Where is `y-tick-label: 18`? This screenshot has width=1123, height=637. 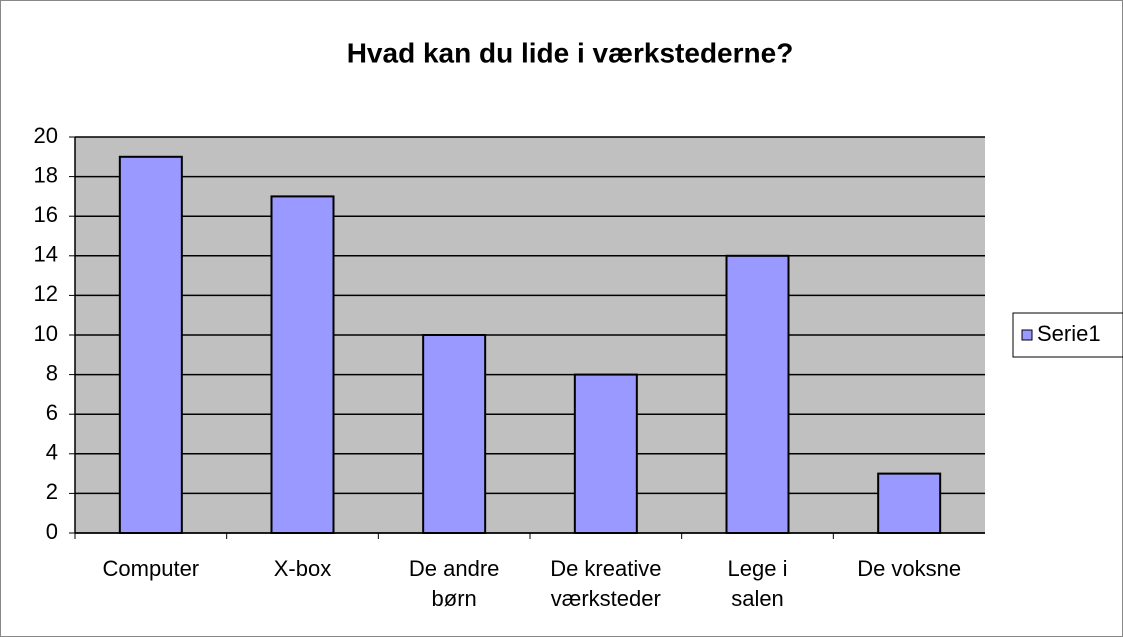 y-tick-label: 18 is located at coordinates (46, 174).